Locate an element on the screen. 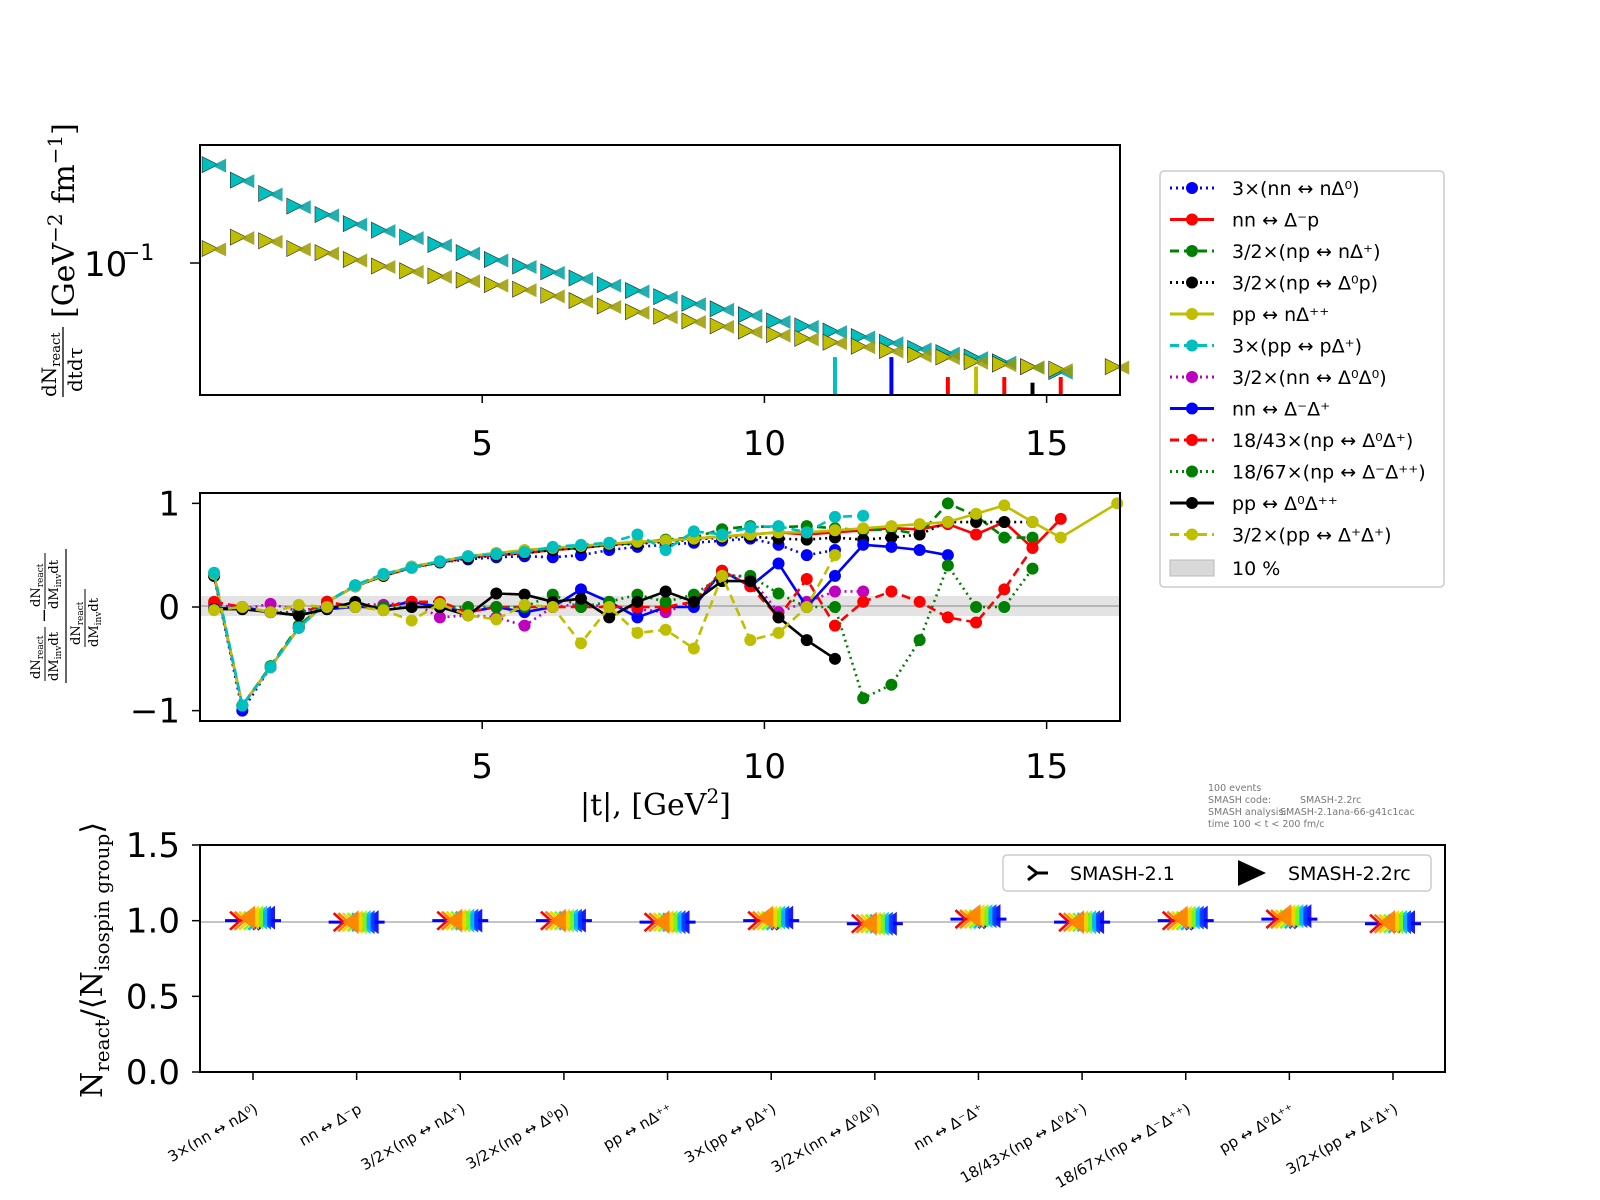  legend-label: 3/2×(pp ↔ Δ⁺Δ⁺) is located at coordinates (1312, 536).